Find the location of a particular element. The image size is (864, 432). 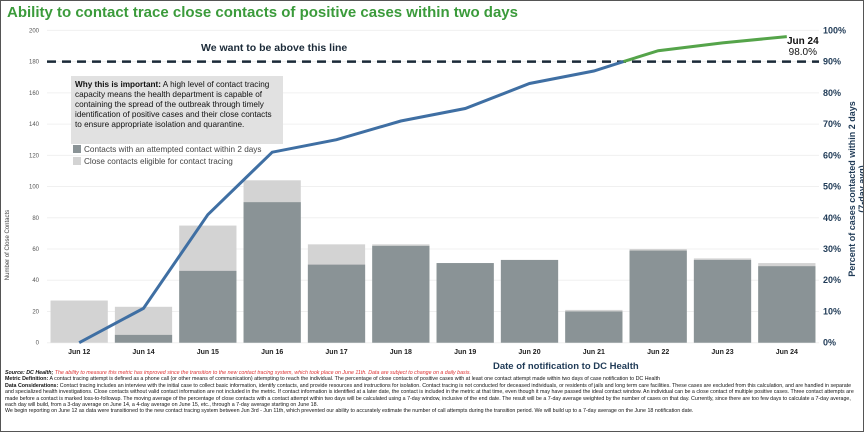

x-tick-label: Jun 16 is located at coordinates (272, 352).